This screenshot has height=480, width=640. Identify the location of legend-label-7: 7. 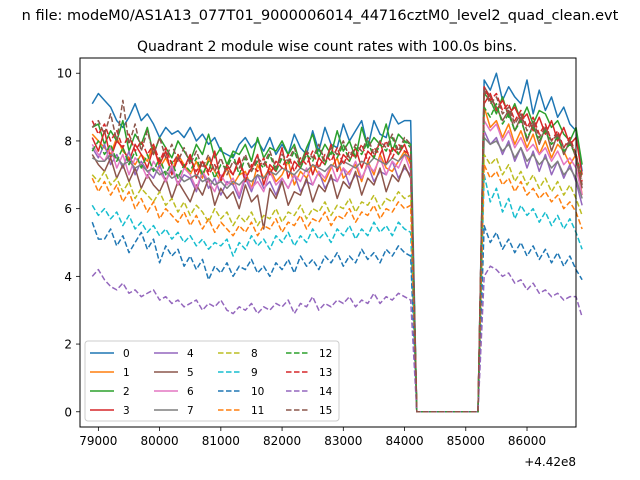
(190, 411).